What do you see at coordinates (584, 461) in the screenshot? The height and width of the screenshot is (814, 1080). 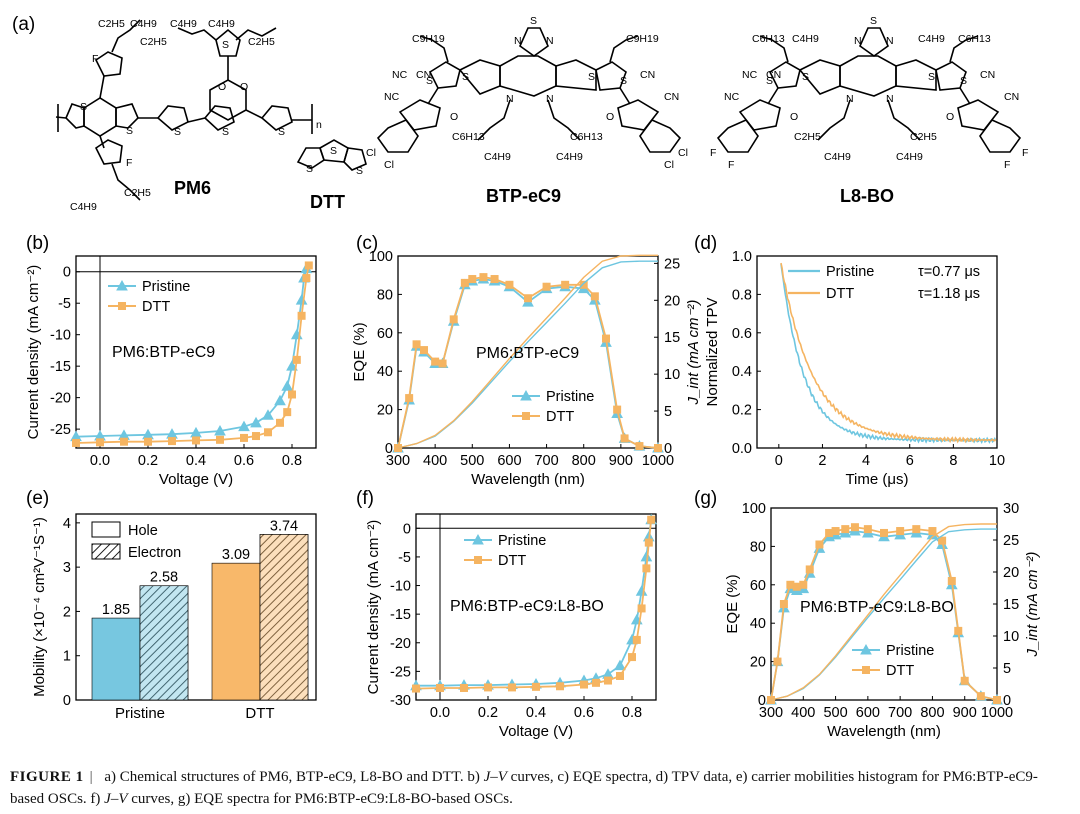 I see `x-tick-label: 800` at bounding box center [584, 461].